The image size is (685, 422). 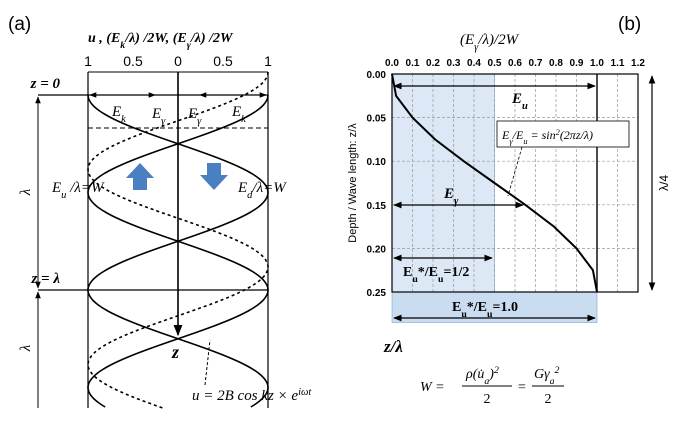 I want to click on shaded-band, so click(x=443, y=183).